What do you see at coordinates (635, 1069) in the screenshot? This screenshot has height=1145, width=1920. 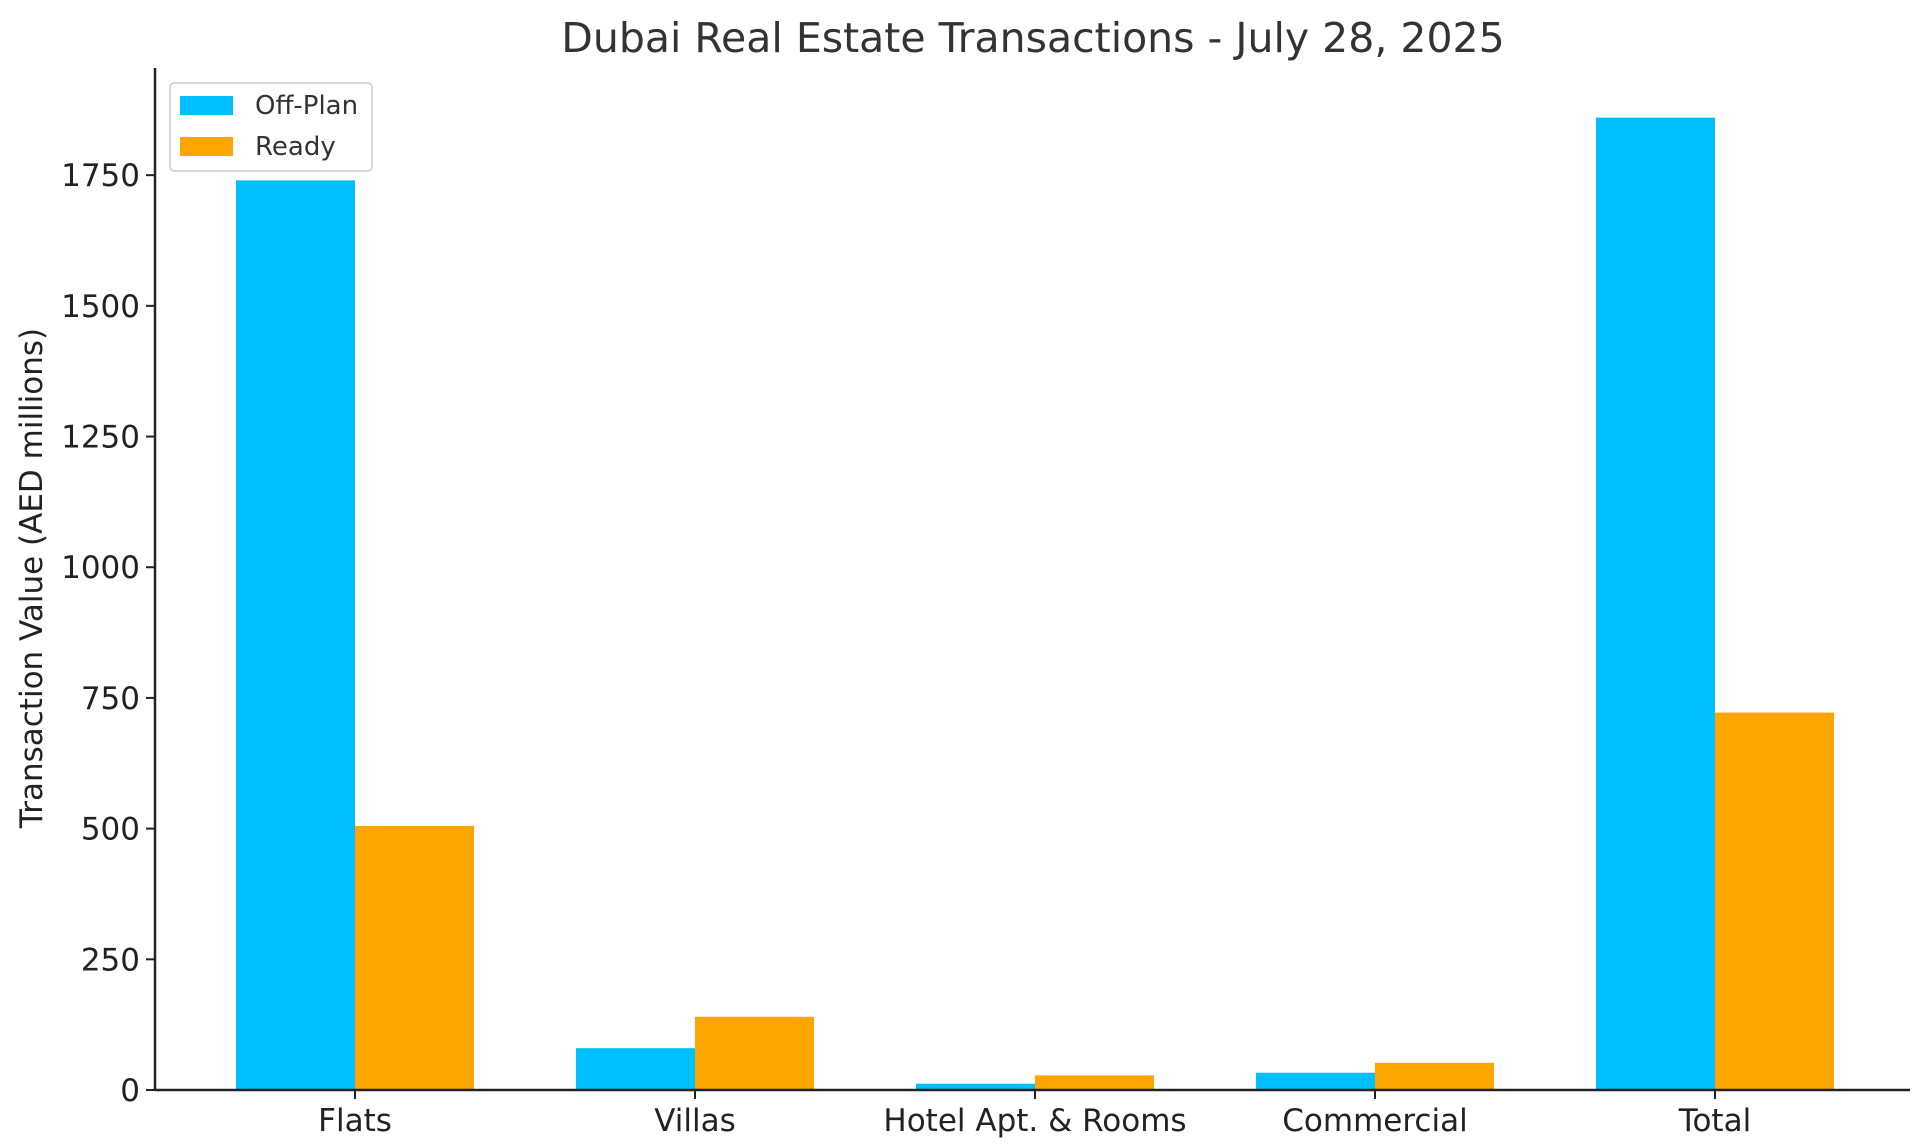 I see `bar-off-plan-villas` at bounding box center [635, 1069].